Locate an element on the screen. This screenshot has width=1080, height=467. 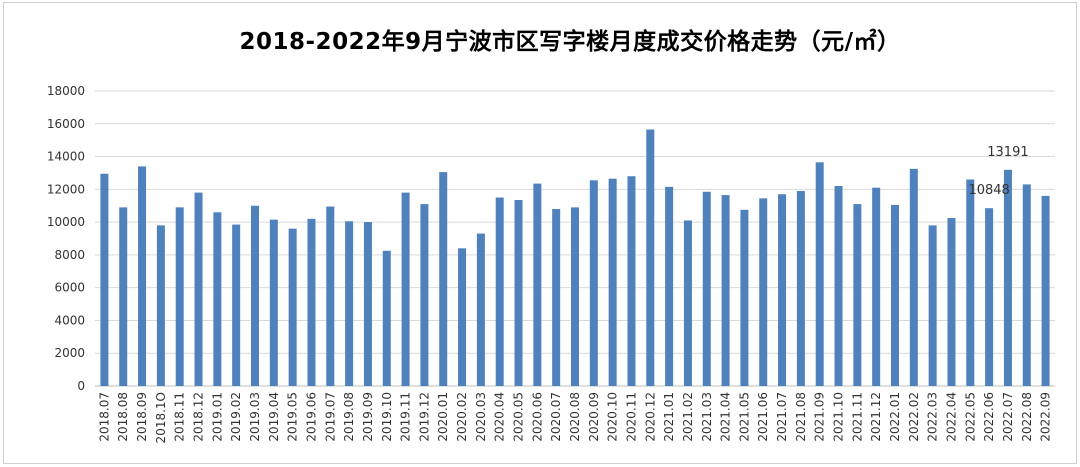
bar-2018.1O is located at coordinates (160, 305).